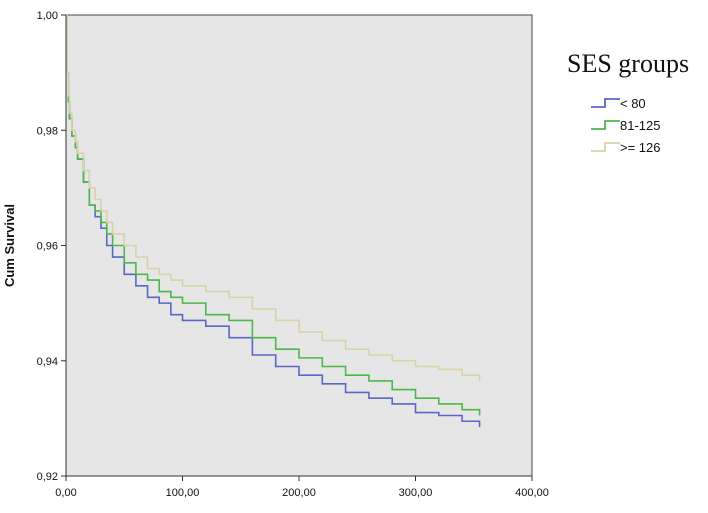 This screenshot has height=513, width=708. I want to click on legend-label: >= 126, so click(640, 147).